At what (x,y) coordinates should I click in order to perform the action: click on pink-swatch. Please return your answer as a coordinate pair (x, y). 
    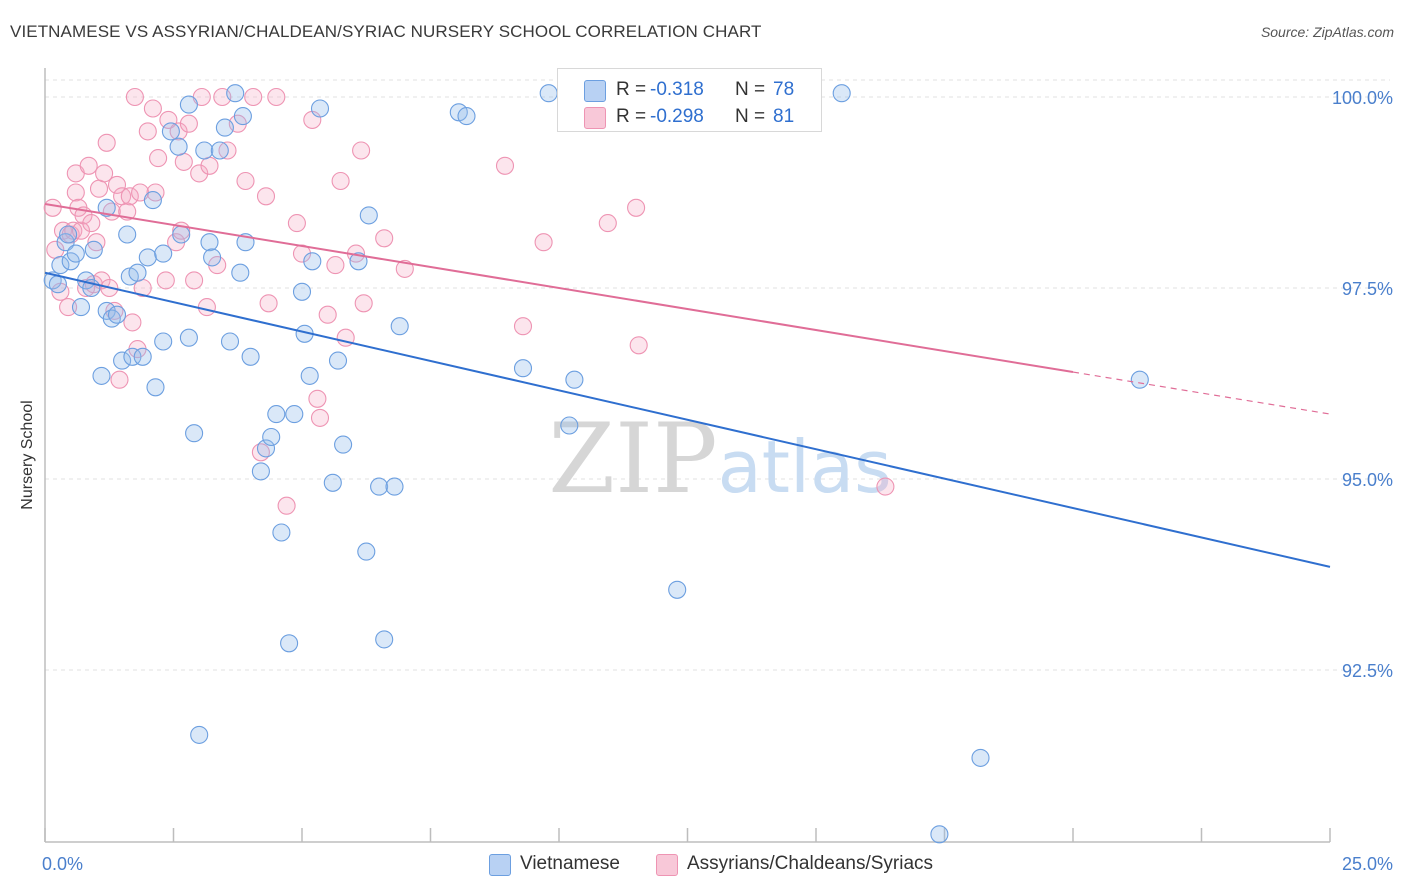
    Looking at the image, I should click on (667, 865).